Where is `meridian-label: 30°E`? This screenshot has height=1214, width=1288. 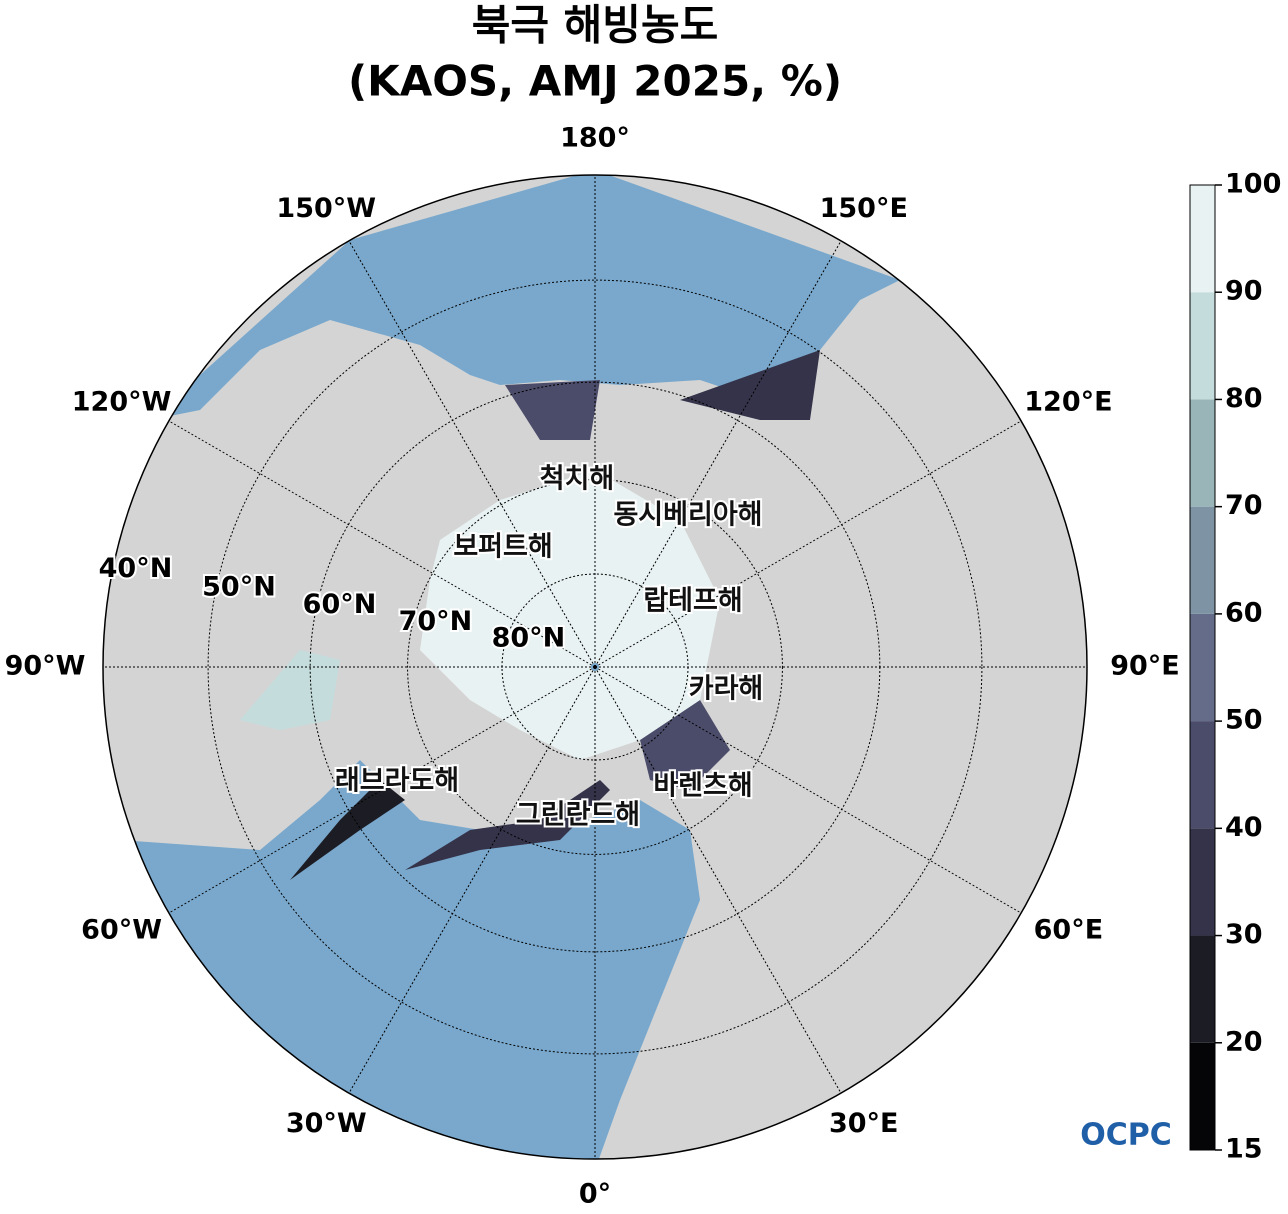 meridian-label: 30°E is located at coordinates (864, 1123).